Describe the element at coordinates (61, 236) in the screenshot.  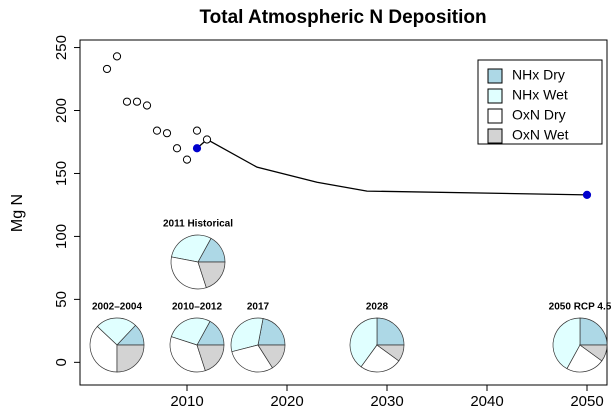
I see `y-tick-label: 100` at that location.